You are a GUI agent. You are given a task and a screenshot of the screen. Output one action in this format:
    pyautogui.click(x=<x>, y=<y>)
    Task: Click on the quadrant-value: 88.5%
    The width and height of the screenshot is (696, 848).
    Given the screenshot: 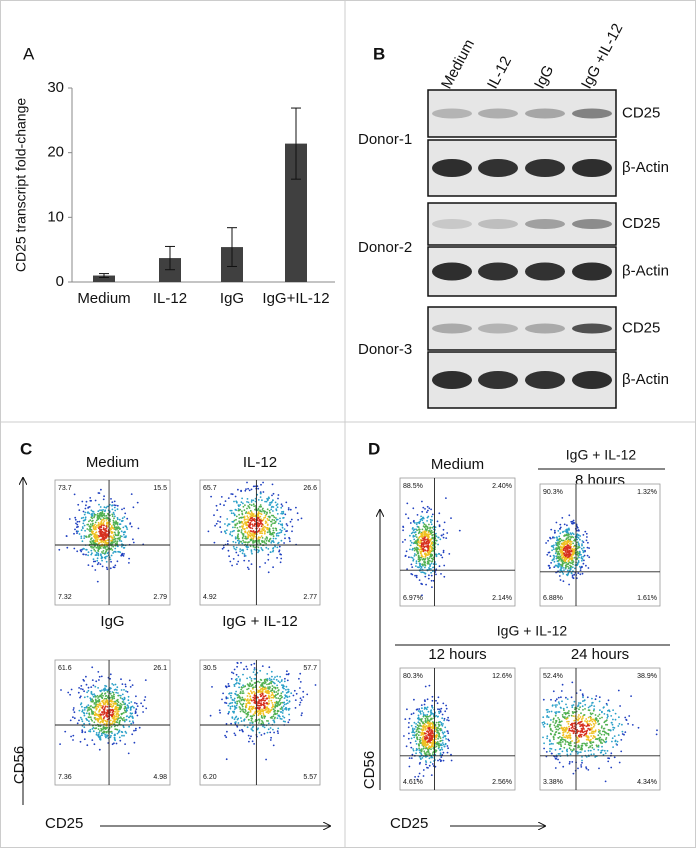 What is the action you would take?
    pyautogui.click(x=413, y=486)
    